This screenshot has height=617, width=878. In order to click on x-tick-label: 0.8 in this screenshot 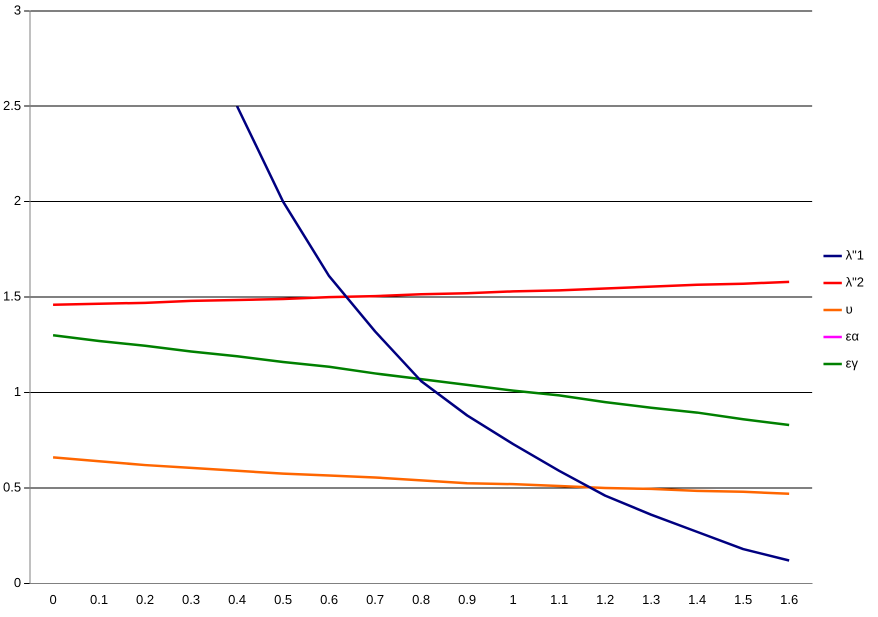, I will do `click(421, 599)`.